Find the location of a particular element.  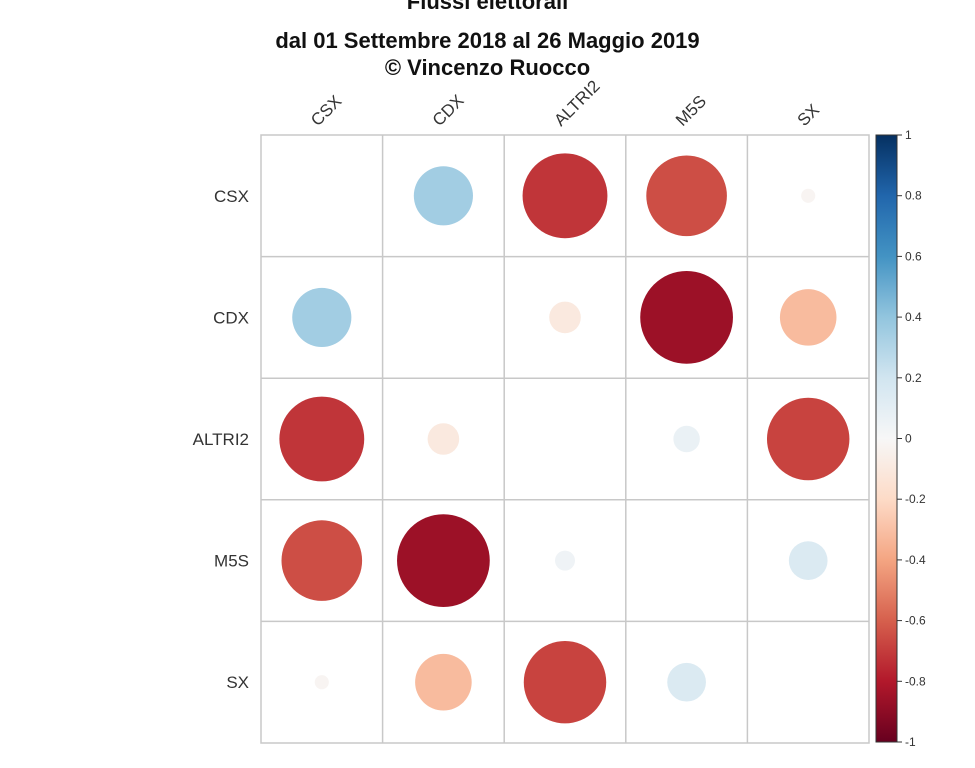

column-label-csx: CSX is located at coordinates (326, 111).